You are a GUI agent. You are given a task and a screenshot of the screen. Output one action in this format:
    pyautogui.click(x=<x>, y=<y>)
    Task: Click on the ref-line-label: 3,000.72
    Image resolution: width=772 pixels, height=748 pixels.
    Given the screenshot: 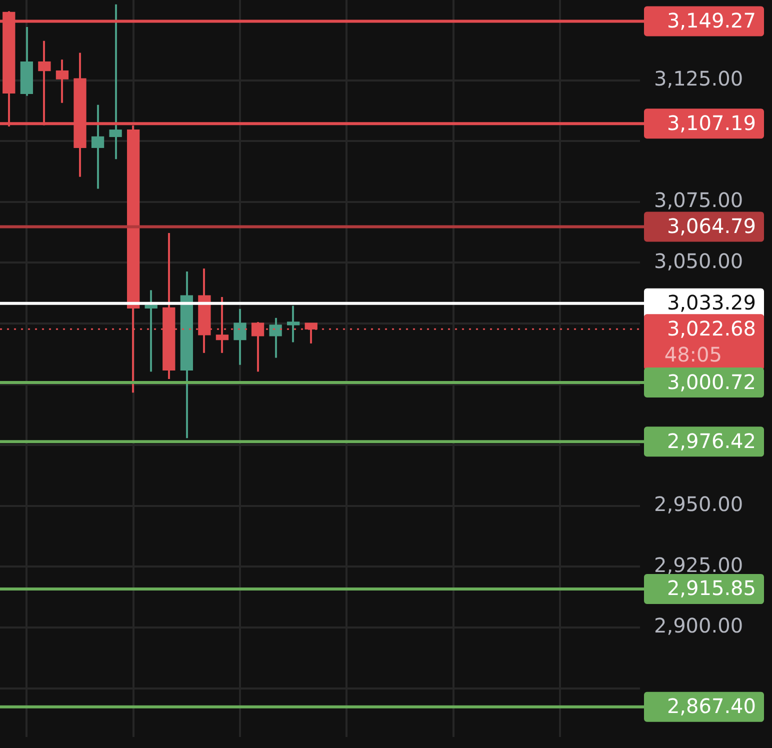 What is the action you would take?
    pyautogui.click(x=711, y=382)
    